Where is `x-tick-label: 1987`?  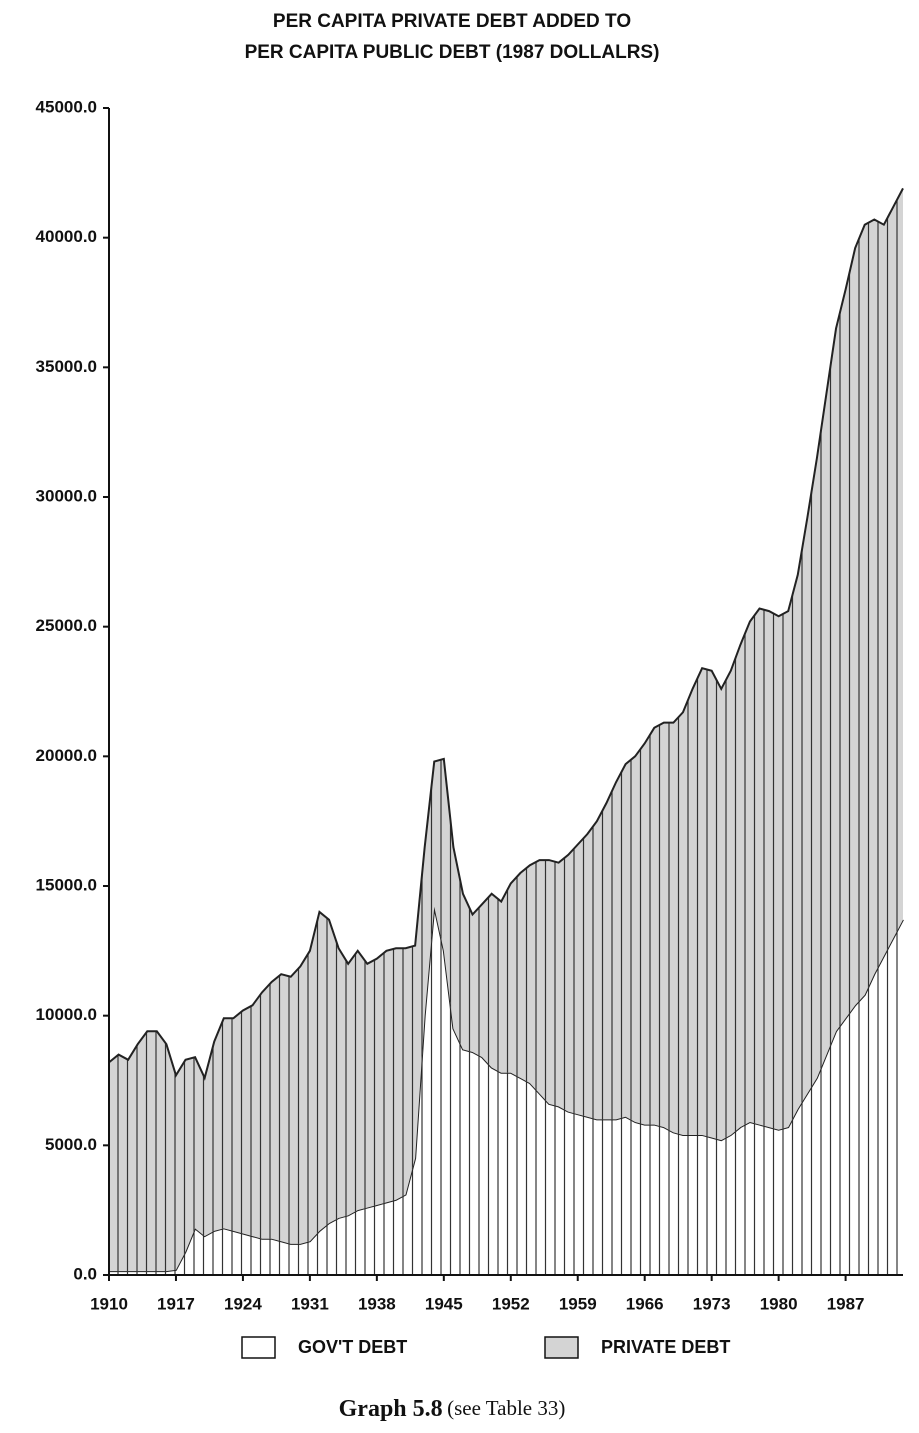 x-tick-label: 1987 is located at coordinates (846, 1303).